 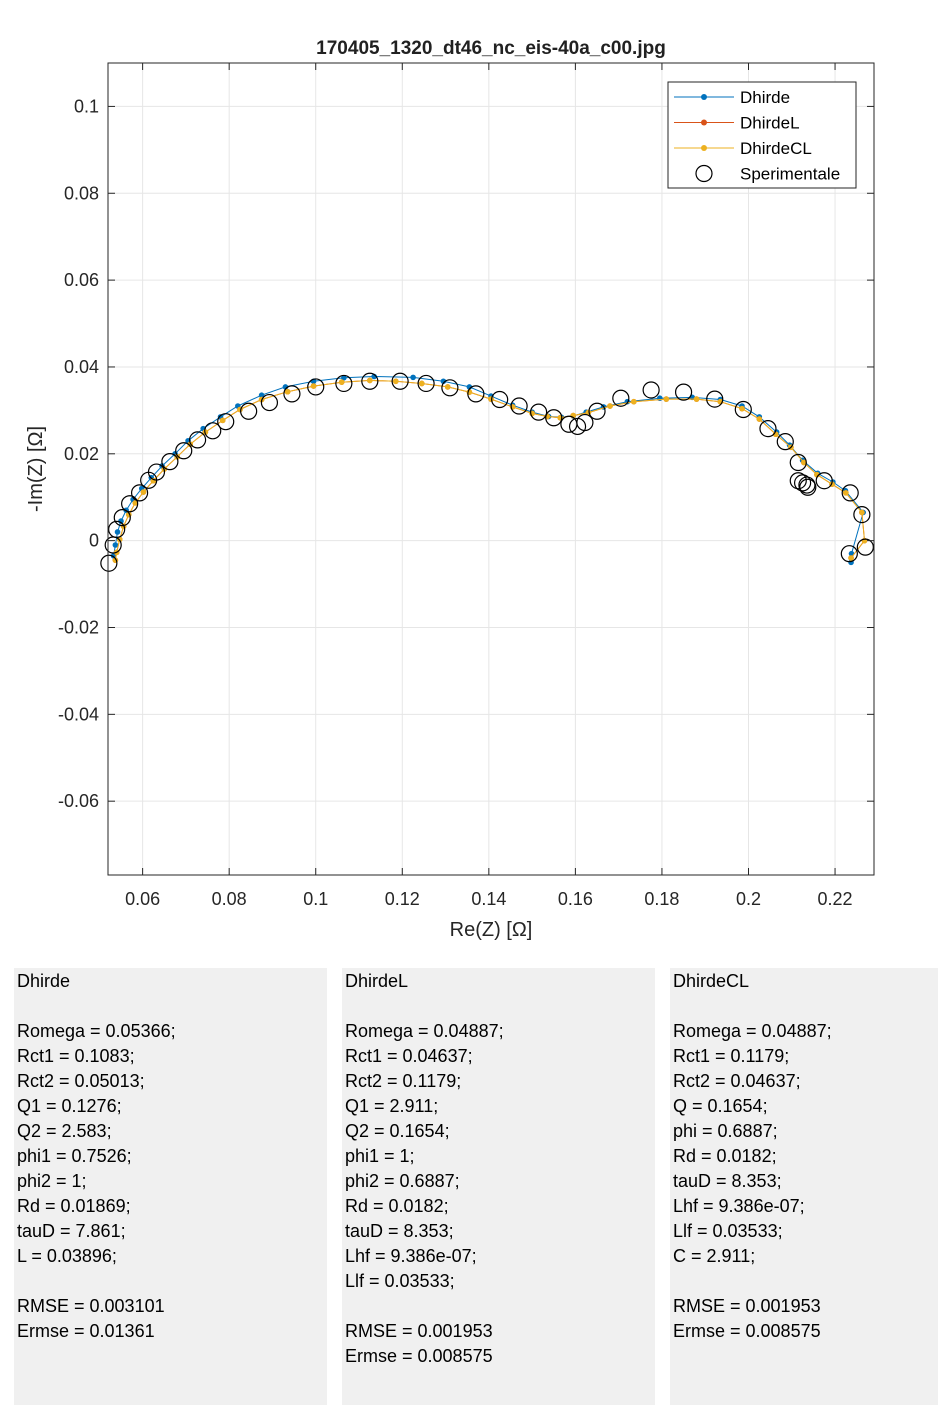 I want to click on panel-line: phi = 0.6887;, so click(x=725, y=1131).